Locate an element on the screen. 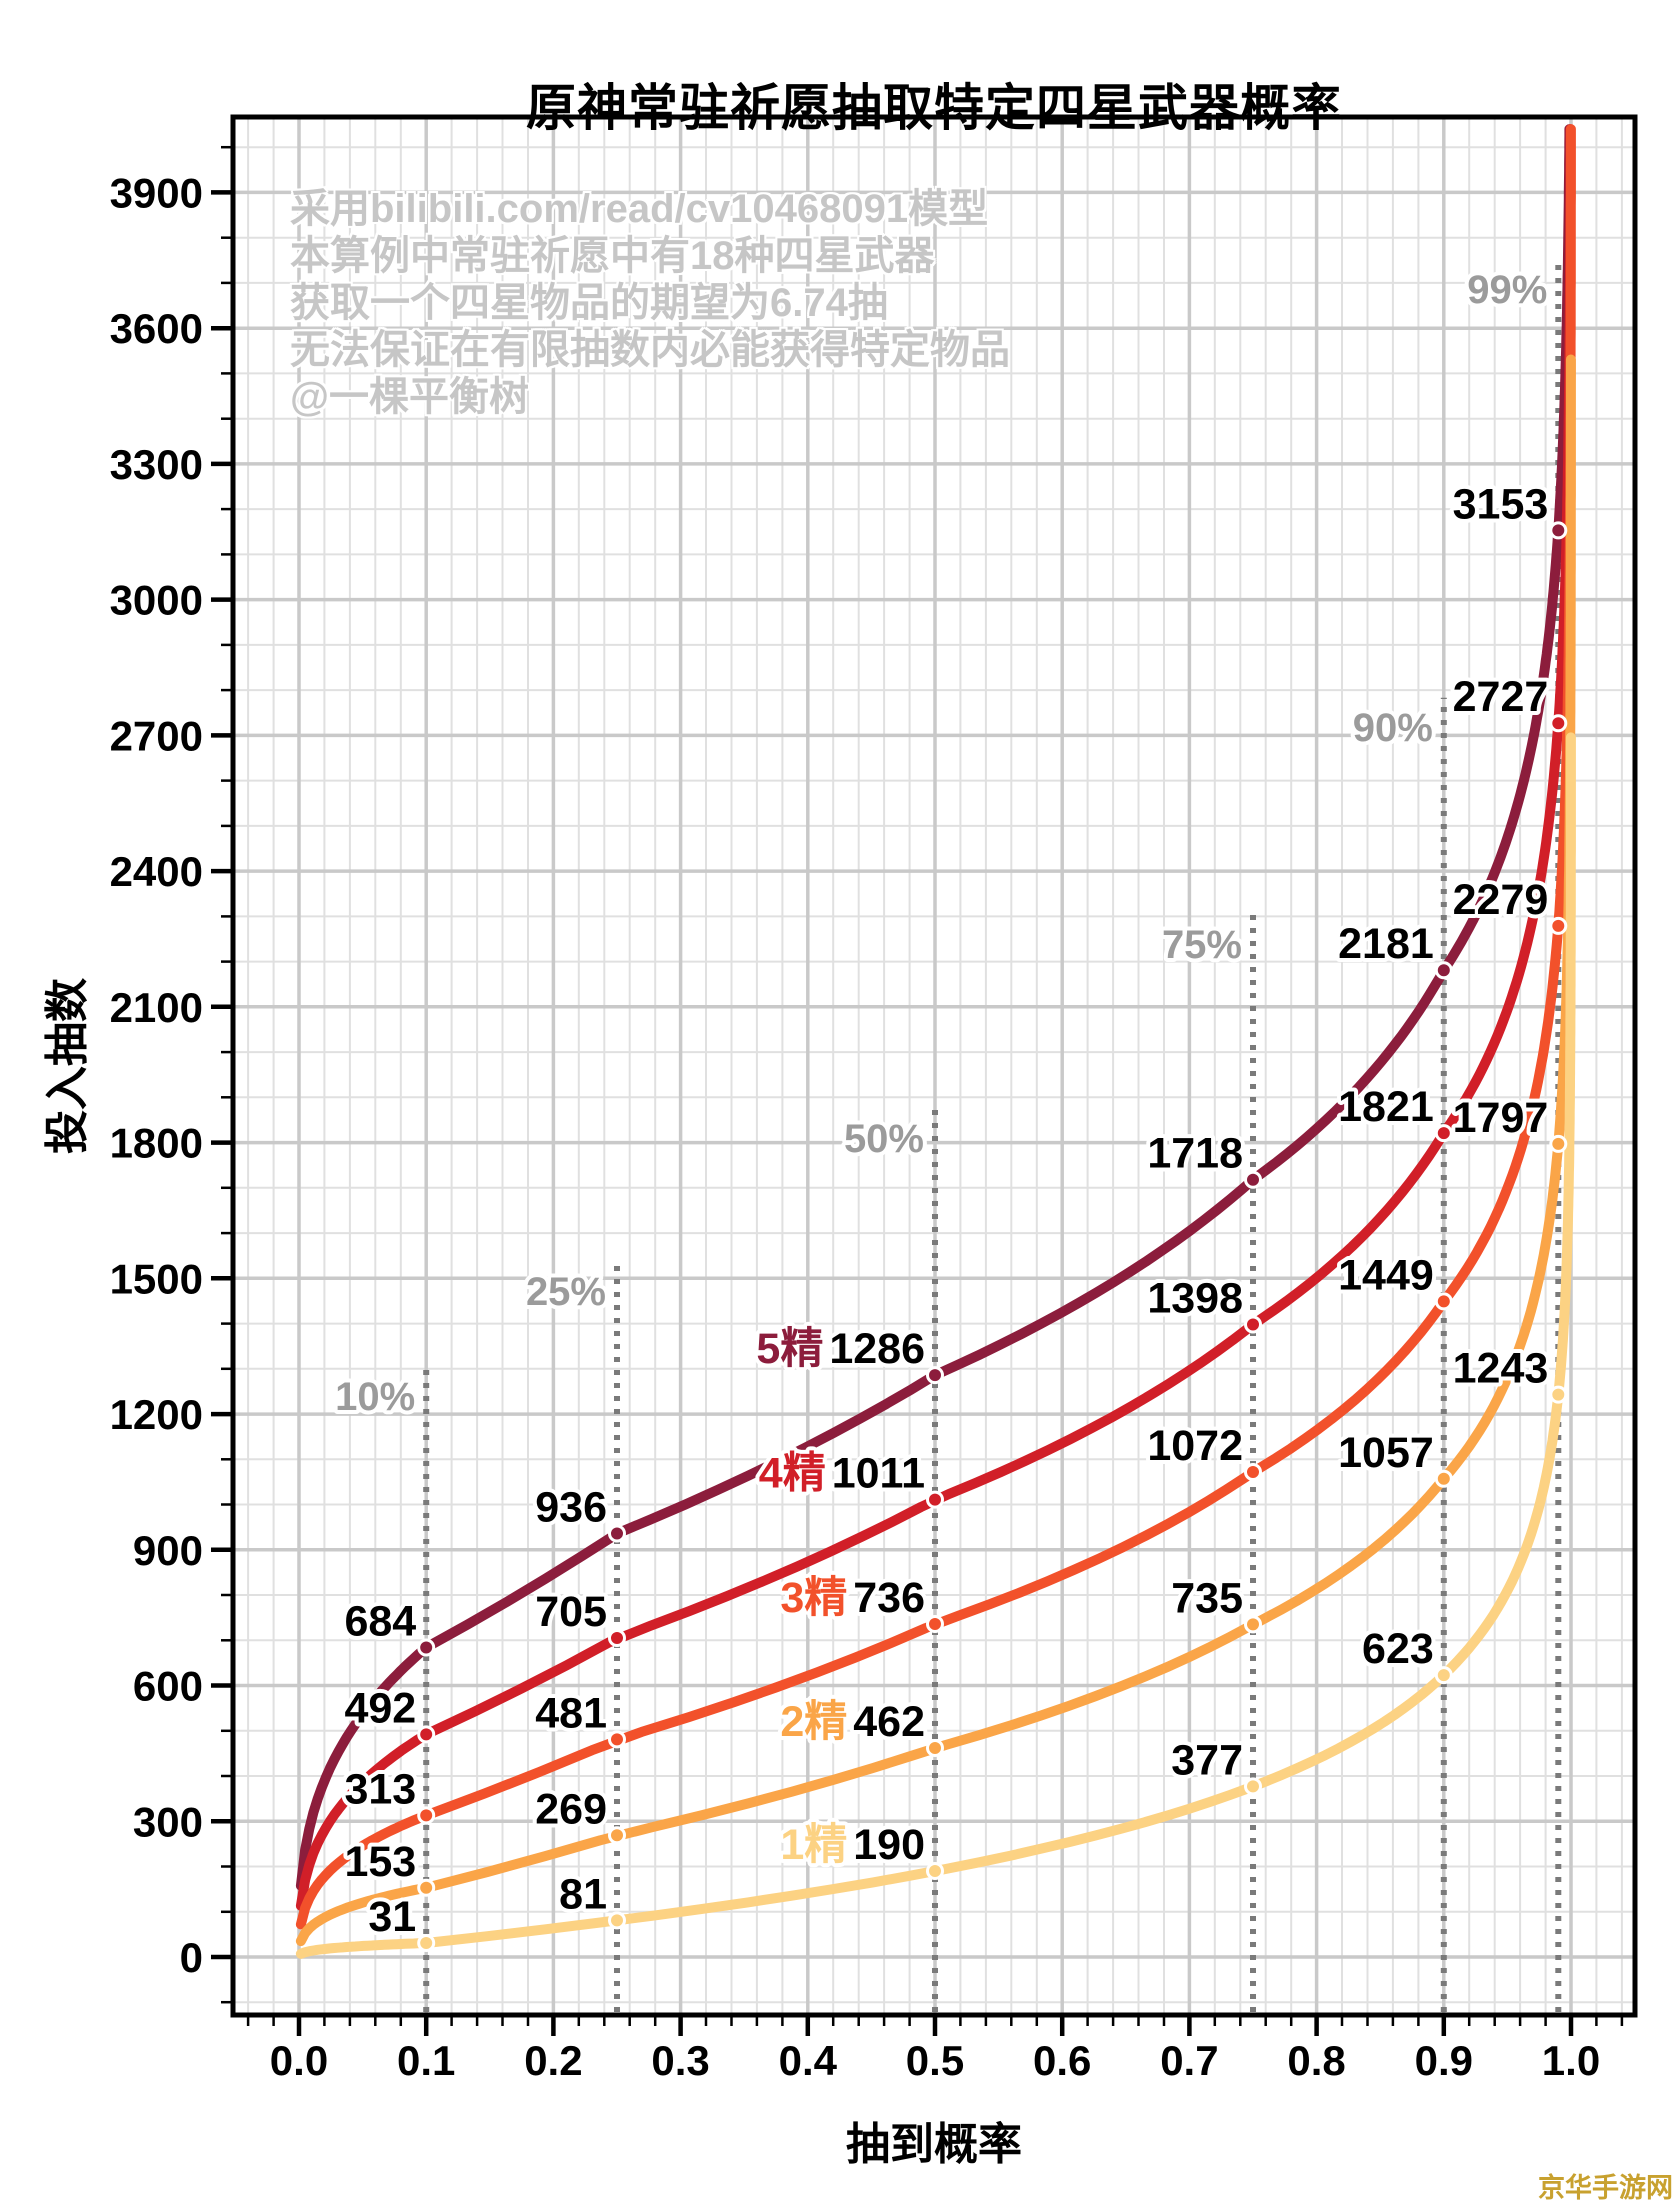 The image size is (1679, 2205). percentile-label-25%: 25% is located at coordinates (566, 1292).